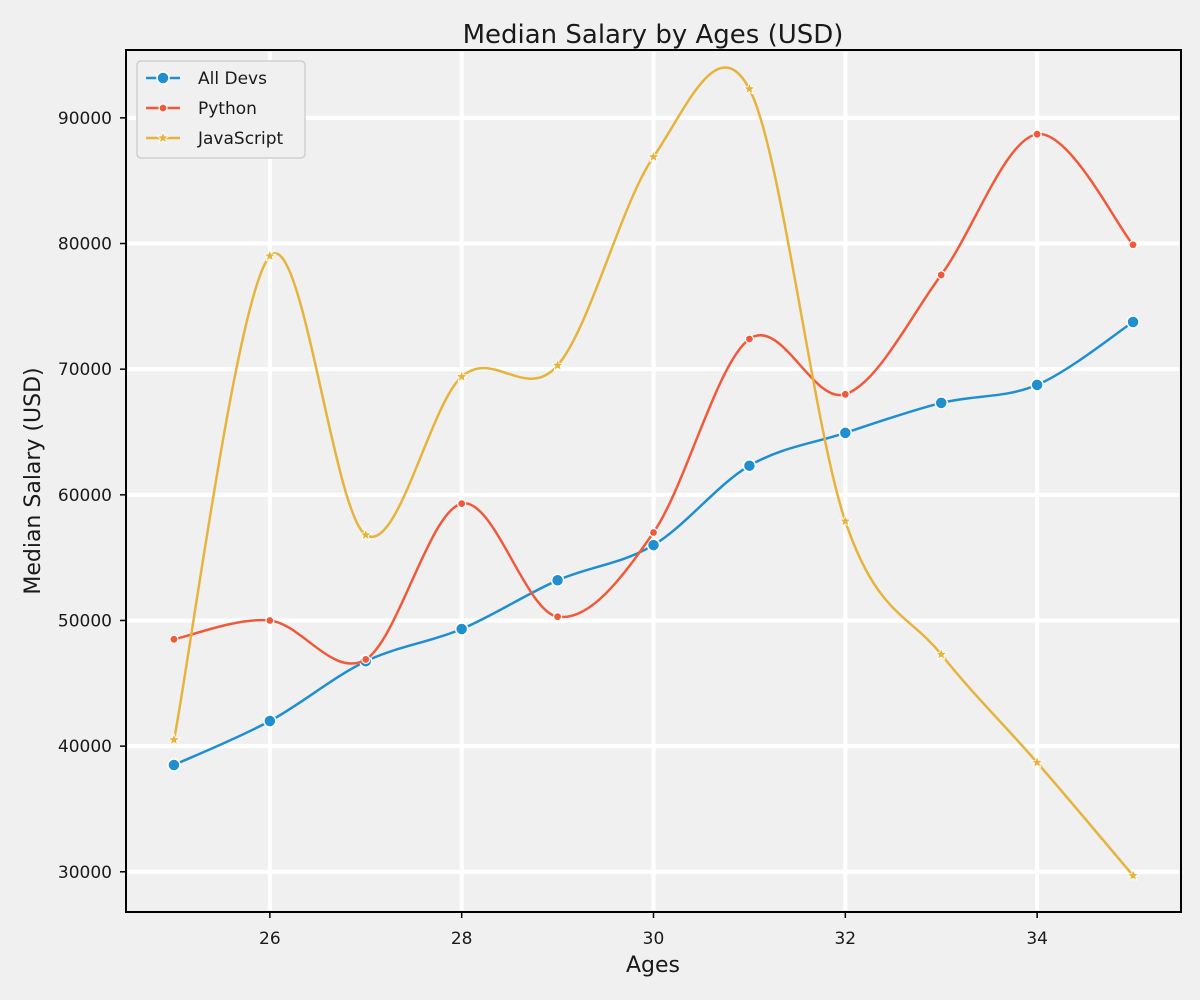 The height and width of the screenshot is (1000, 1200). What do you see at coordinates (653, 35) in the screenshot?
I see `chart-title: Median Salary by Ages (USD)` at bounding box center [653, 35].